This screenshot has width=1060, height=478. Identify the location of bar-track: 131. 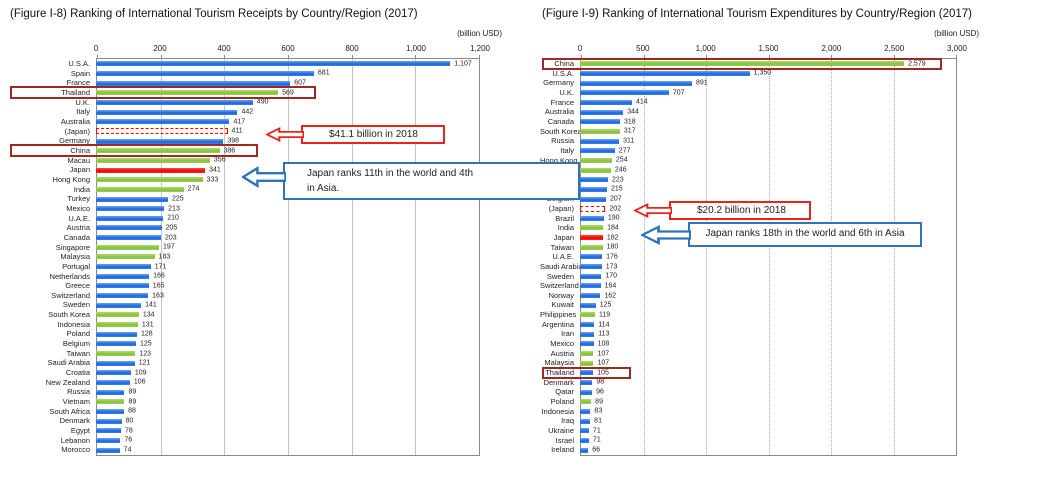
(288, 325).